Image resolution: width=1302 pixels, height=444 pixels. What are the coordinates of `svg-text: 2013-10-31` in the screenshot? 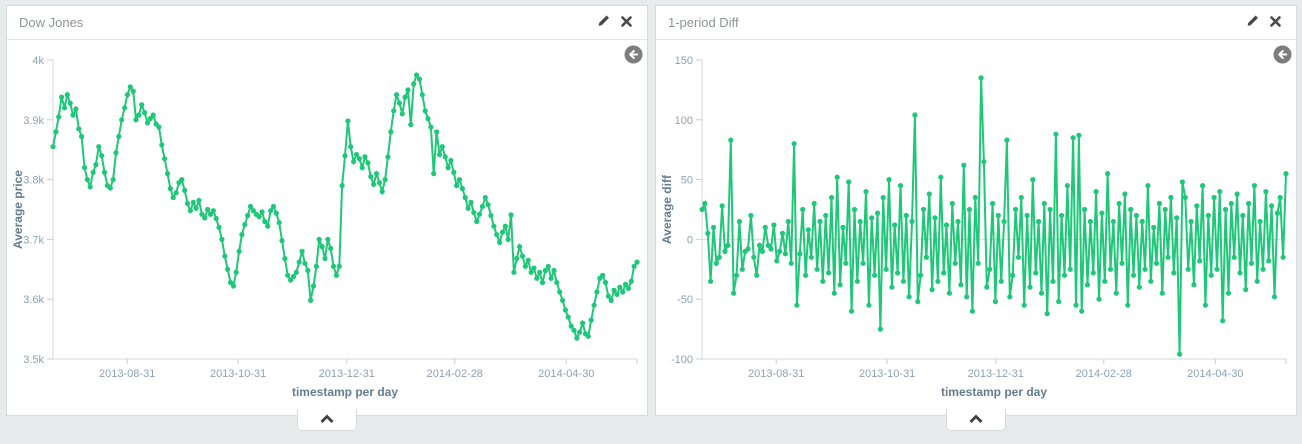 It's located at (238, 374).